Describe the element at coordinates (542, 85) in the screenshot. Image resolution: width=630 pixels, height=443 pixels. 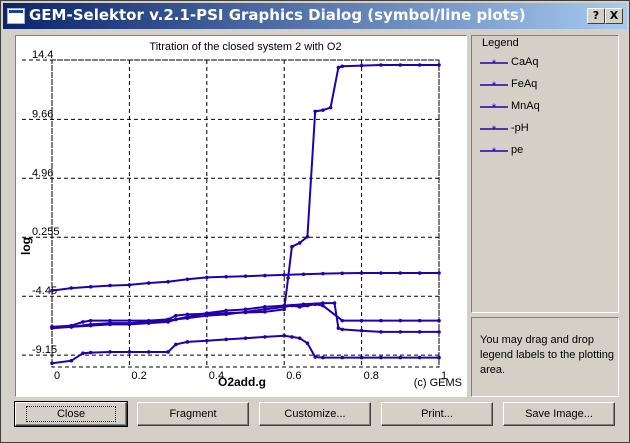
I see `legend-item: * FeAq` at that location.